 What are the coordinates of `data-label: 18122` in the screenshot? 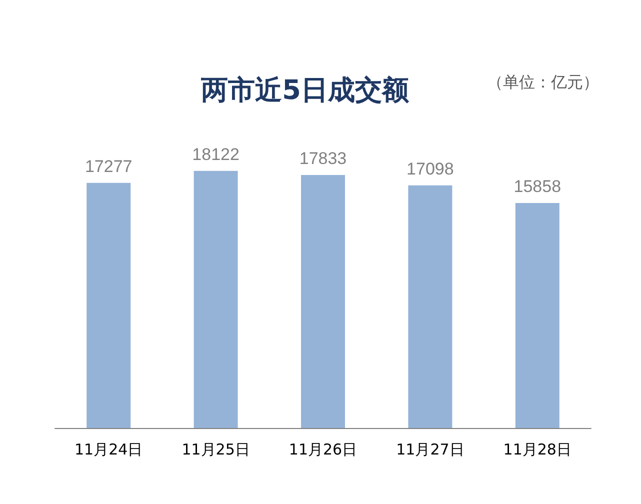 It's located at (216, 154).